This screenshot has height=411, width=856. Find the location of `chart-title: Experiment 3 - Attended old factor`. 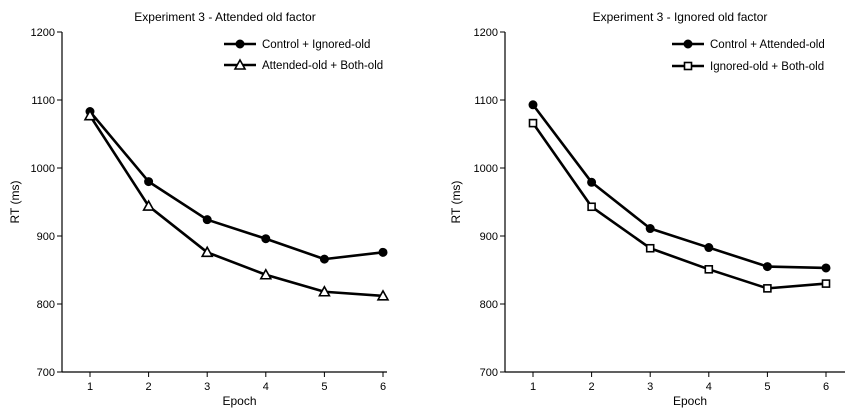

chart-title: Experiment 3 - Attended old factor is located at coordinates (224, 17).